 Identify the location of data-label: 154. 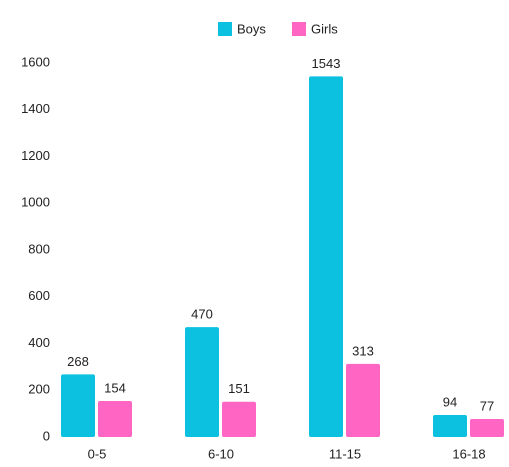
(115, 387).